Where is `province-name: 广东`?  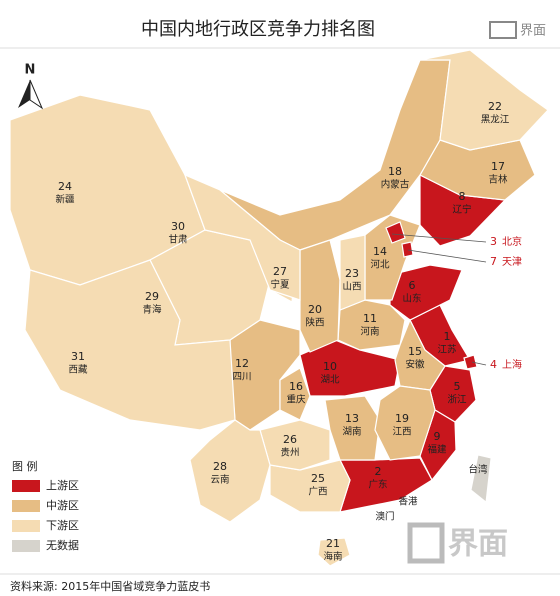
province-name: 广东 is located at coordinates (377, 485).